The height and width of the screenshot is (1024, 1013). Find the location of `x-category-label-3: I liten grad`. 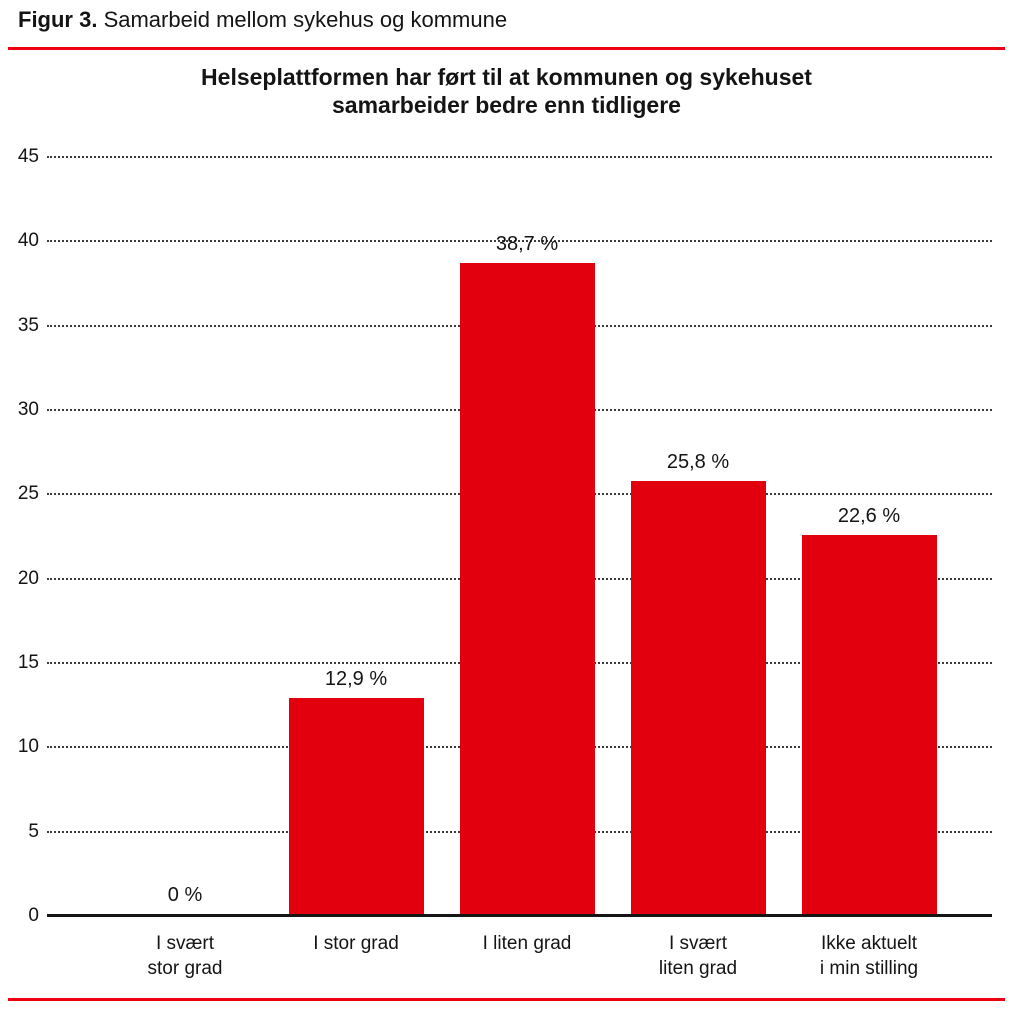

x-category-label-3: I liten grad is located at coordinates (527, 943).